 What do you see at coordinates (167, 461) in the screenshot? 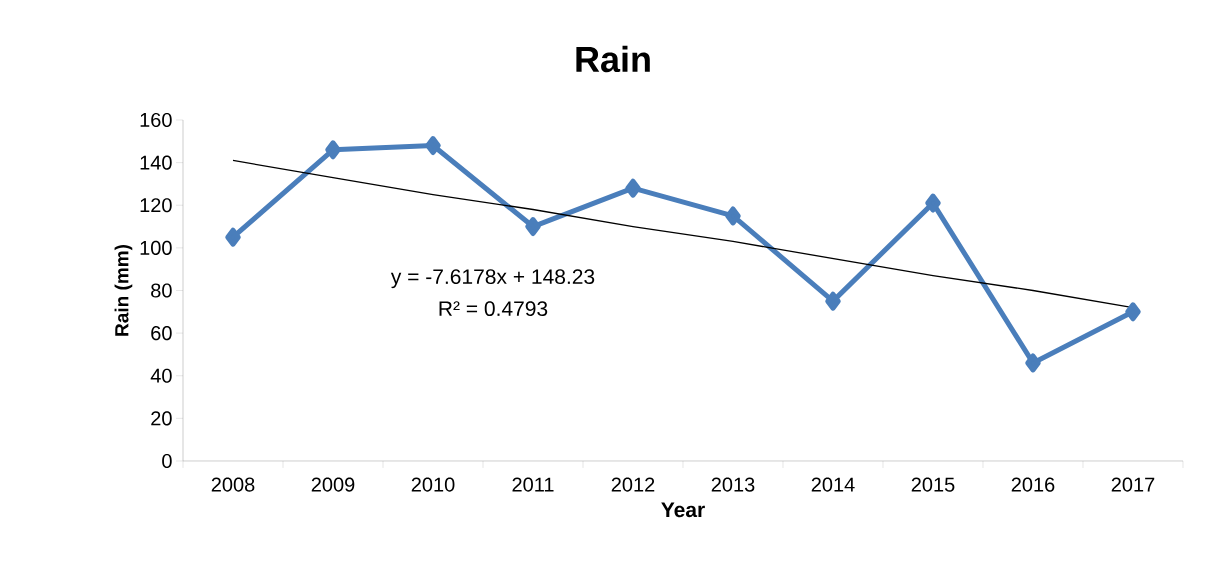
I see `y-tick-label: 0` at bounding box center [167, 461].